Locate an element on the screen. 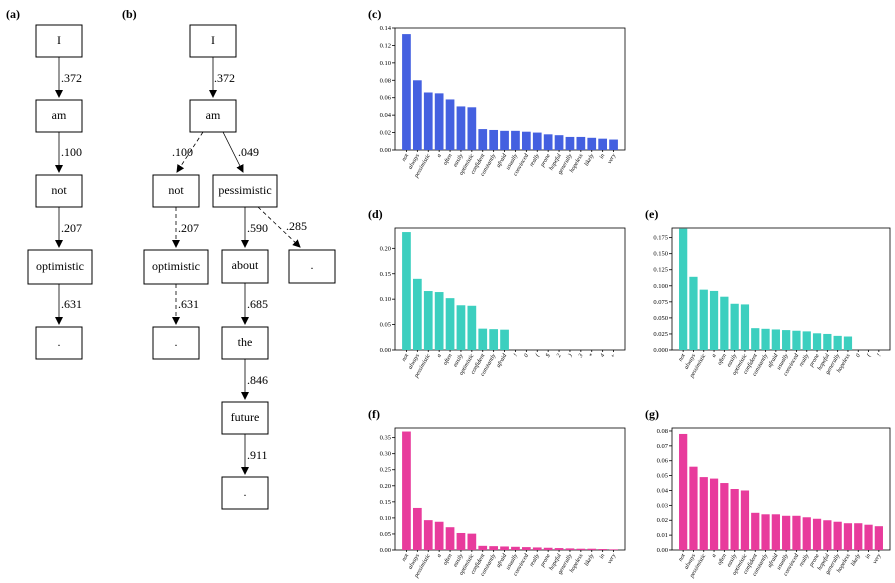 The image size is (895, 583). panel-label-f: (f) is located at coordinates (374, 414).